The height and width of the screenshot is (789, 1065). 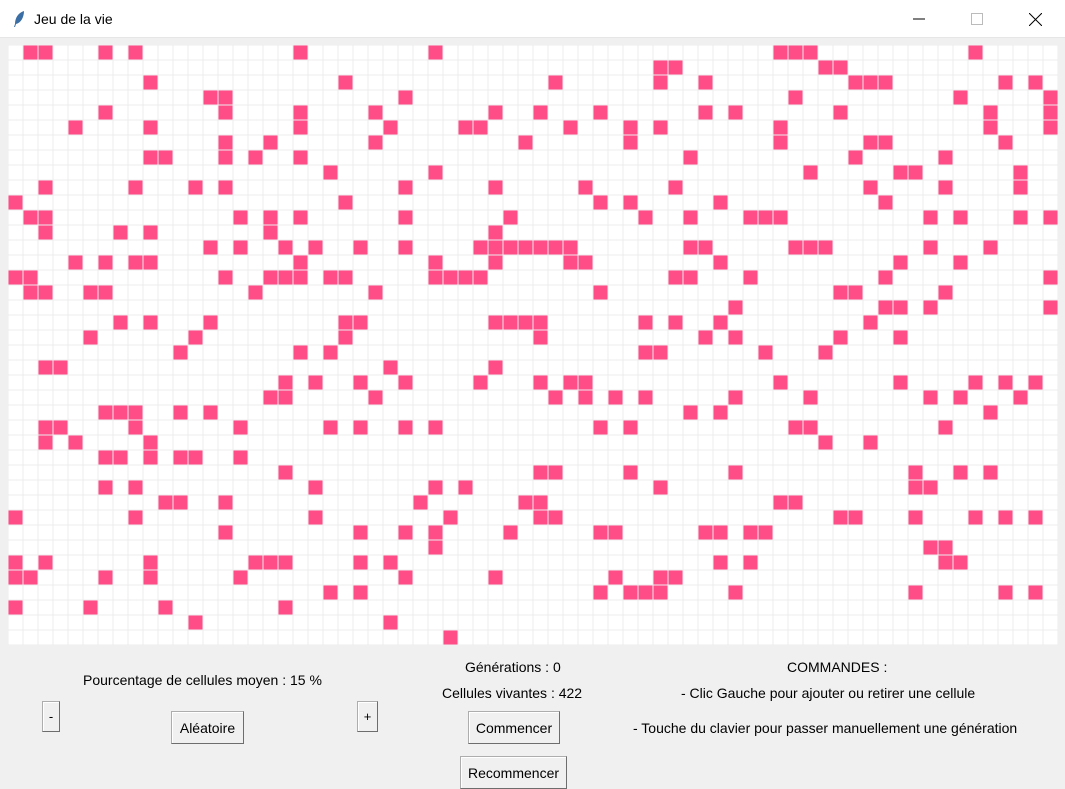 What do you see at coordinates (207, 727) in the screenshot?
I see `random-button: Aléatoire` at bounding box center [207, 727].